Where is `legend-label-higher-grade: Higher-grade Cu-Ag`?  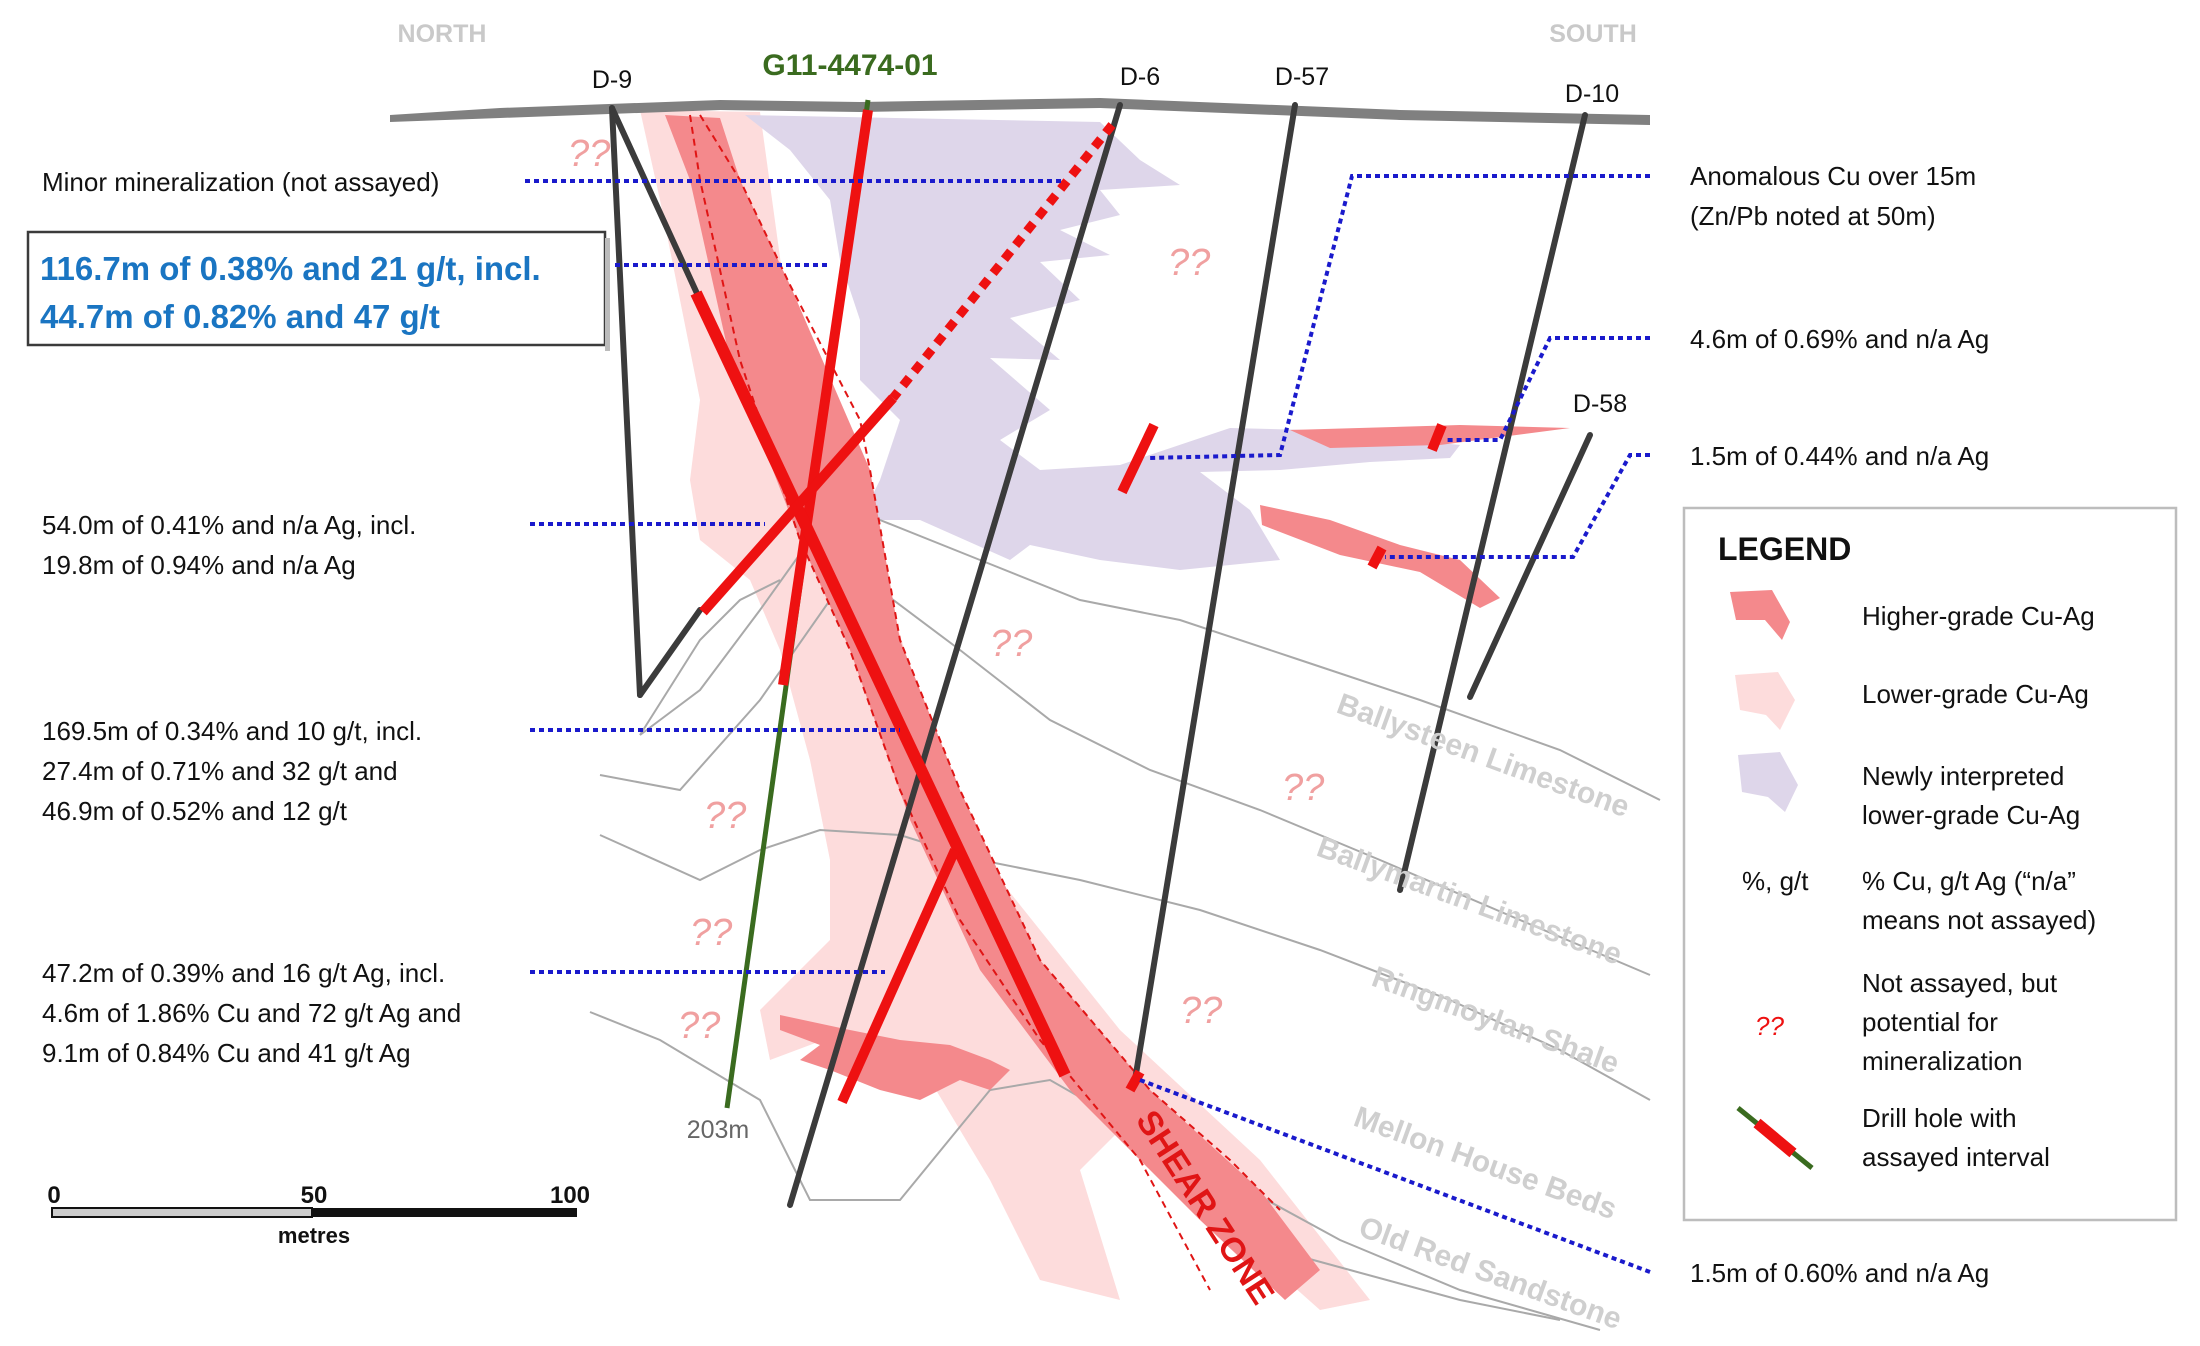 legend-label-higher-grade: Higher-grade Cu-Ag is located at coordinates (1978, 616).